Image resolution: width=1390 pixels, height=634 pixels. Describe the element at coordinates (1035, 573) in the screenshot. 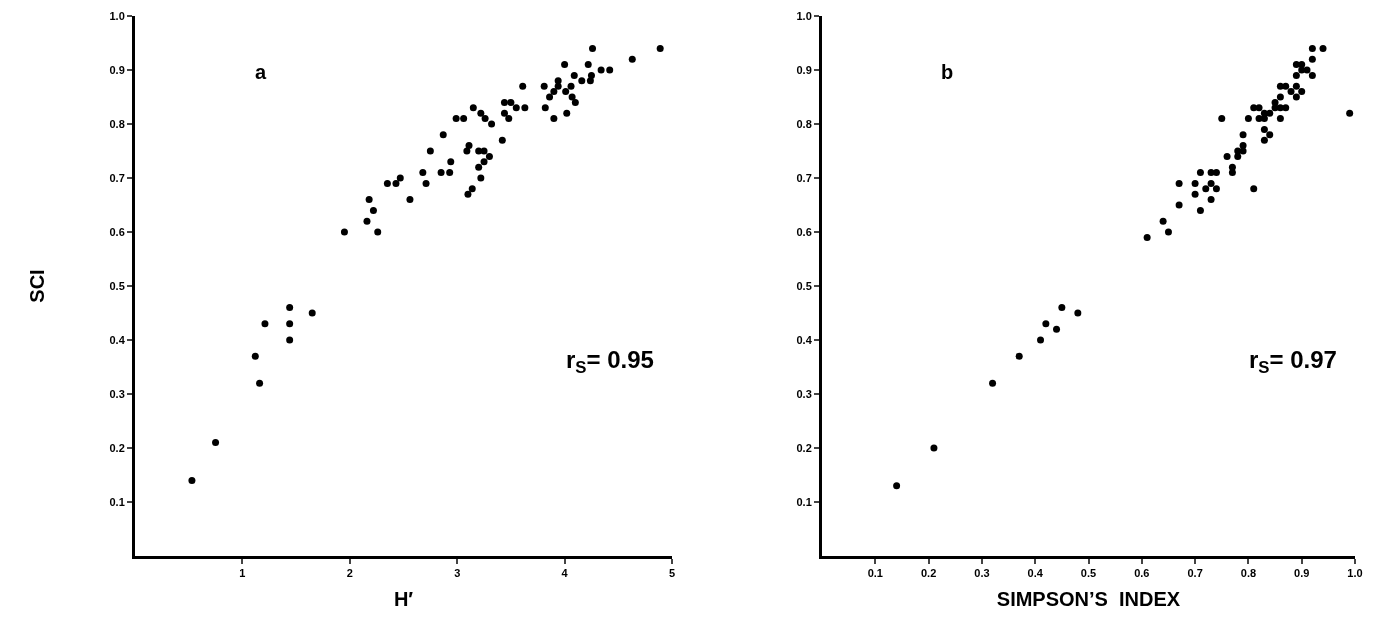

I see `x-tick-label: 0.4` at that location.